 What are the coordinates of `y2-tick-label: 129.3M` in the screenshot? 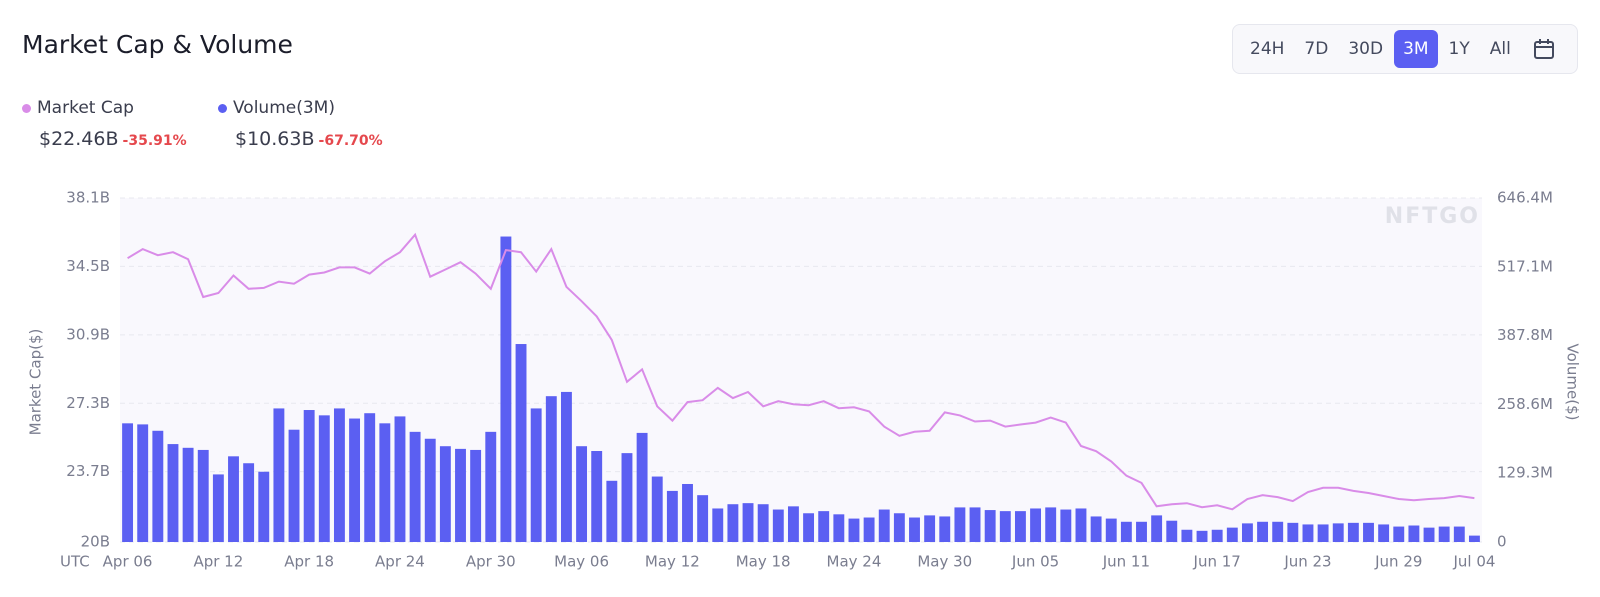 It's located at (1525, 473).